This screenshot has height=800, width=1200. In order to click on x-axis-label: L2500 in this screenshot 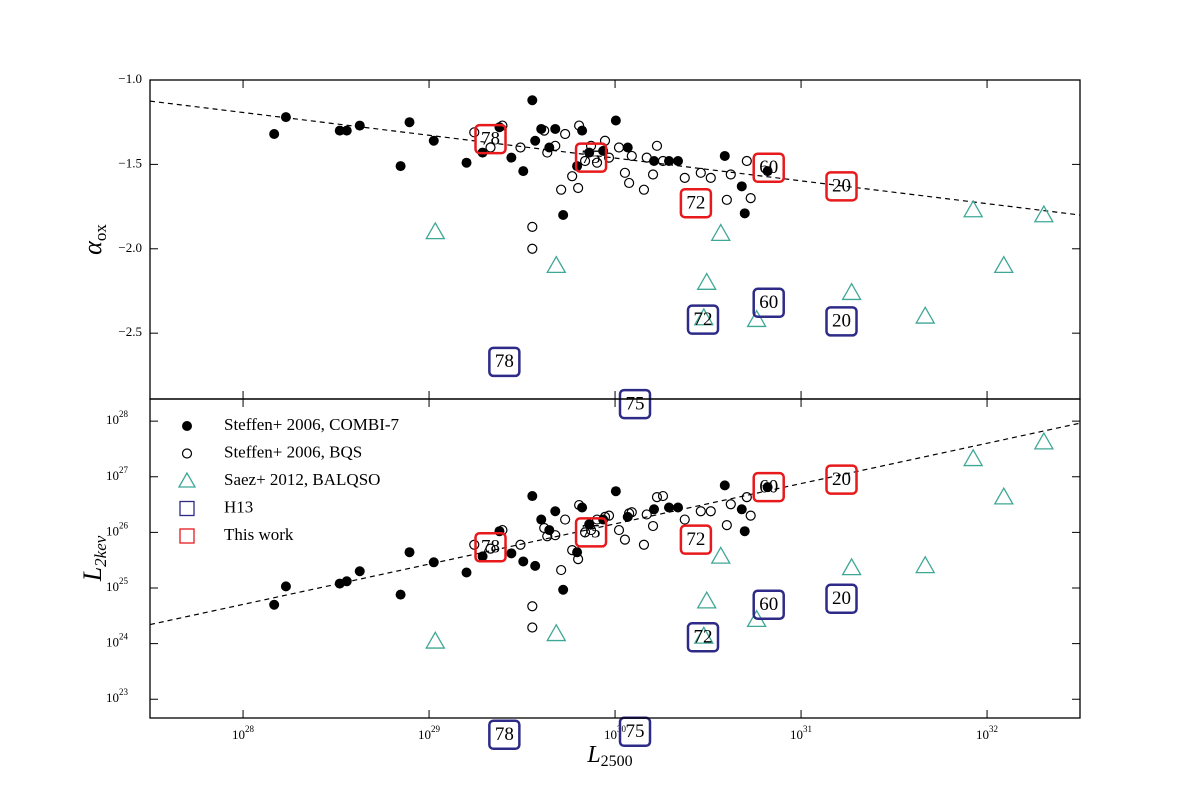, I will do `click(609, 756)`.